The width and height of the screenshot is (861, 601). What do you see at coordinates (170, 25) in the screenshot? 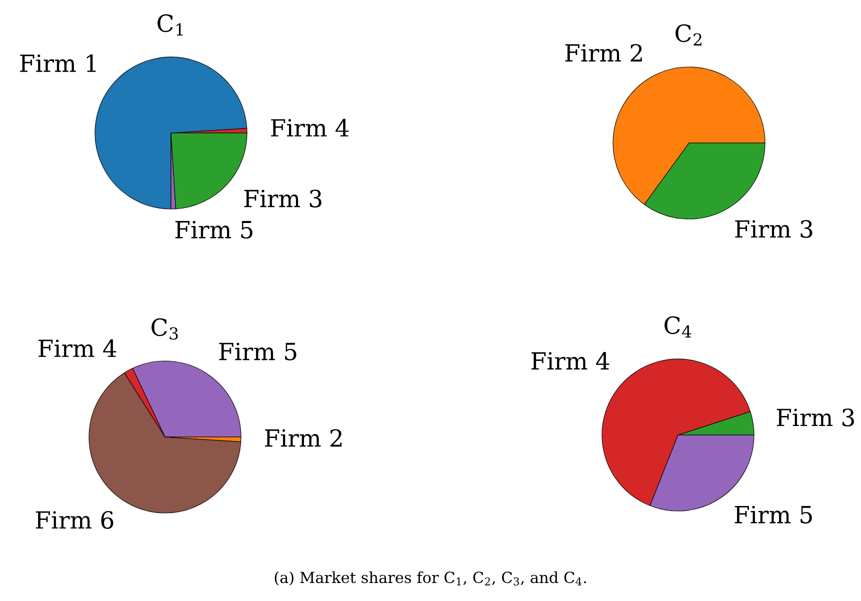
I see `chart-title: C$_{1}$` at bounding box center [170, 25].